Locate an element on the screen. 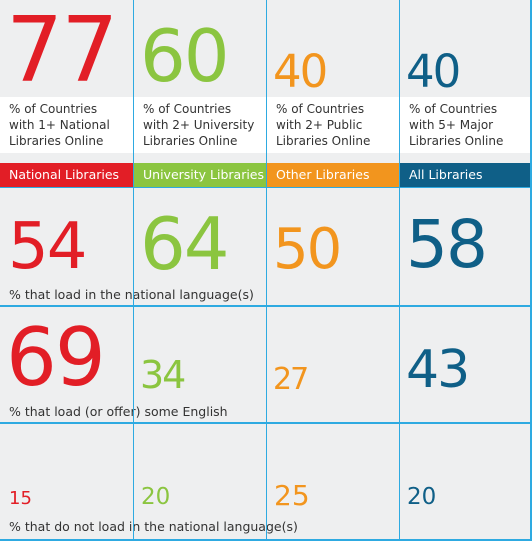 This screenshot has width=532, height=541. row1-value-other: 50 is located at coordinates (307, 249).